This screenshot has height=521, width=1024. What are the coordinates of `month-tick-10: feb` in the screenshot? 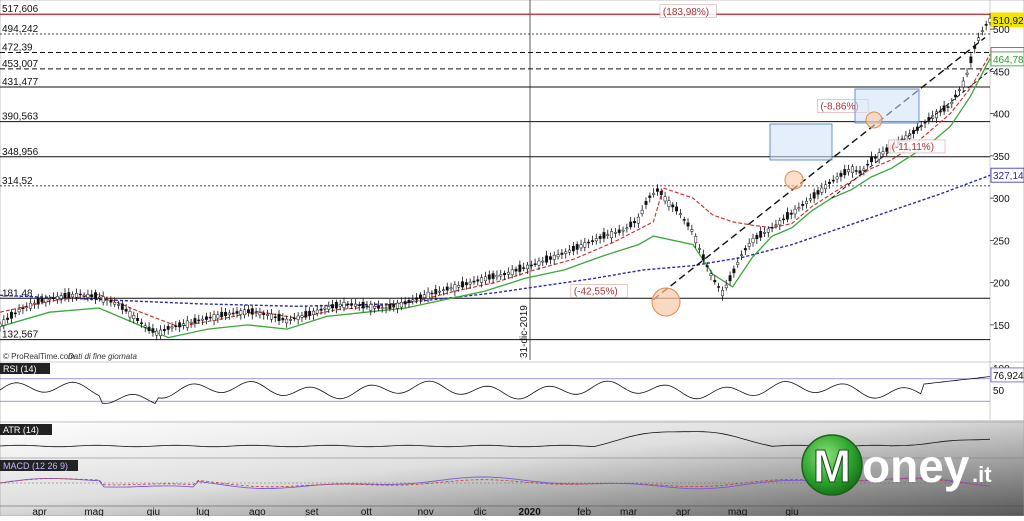 It's located at (584, 511).